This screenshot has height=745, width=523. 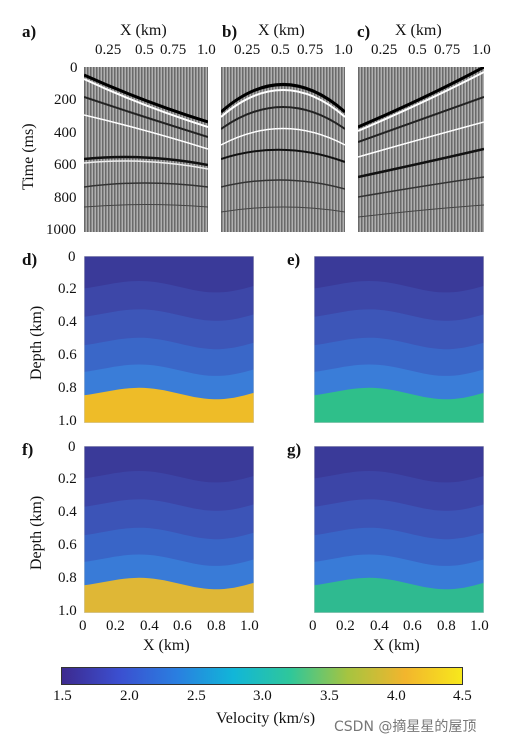 I want to click on velocity-bottom-y-ticks: 0 0.2 0.4 0.6 0.8 1.0, so click(x=66, y=529).